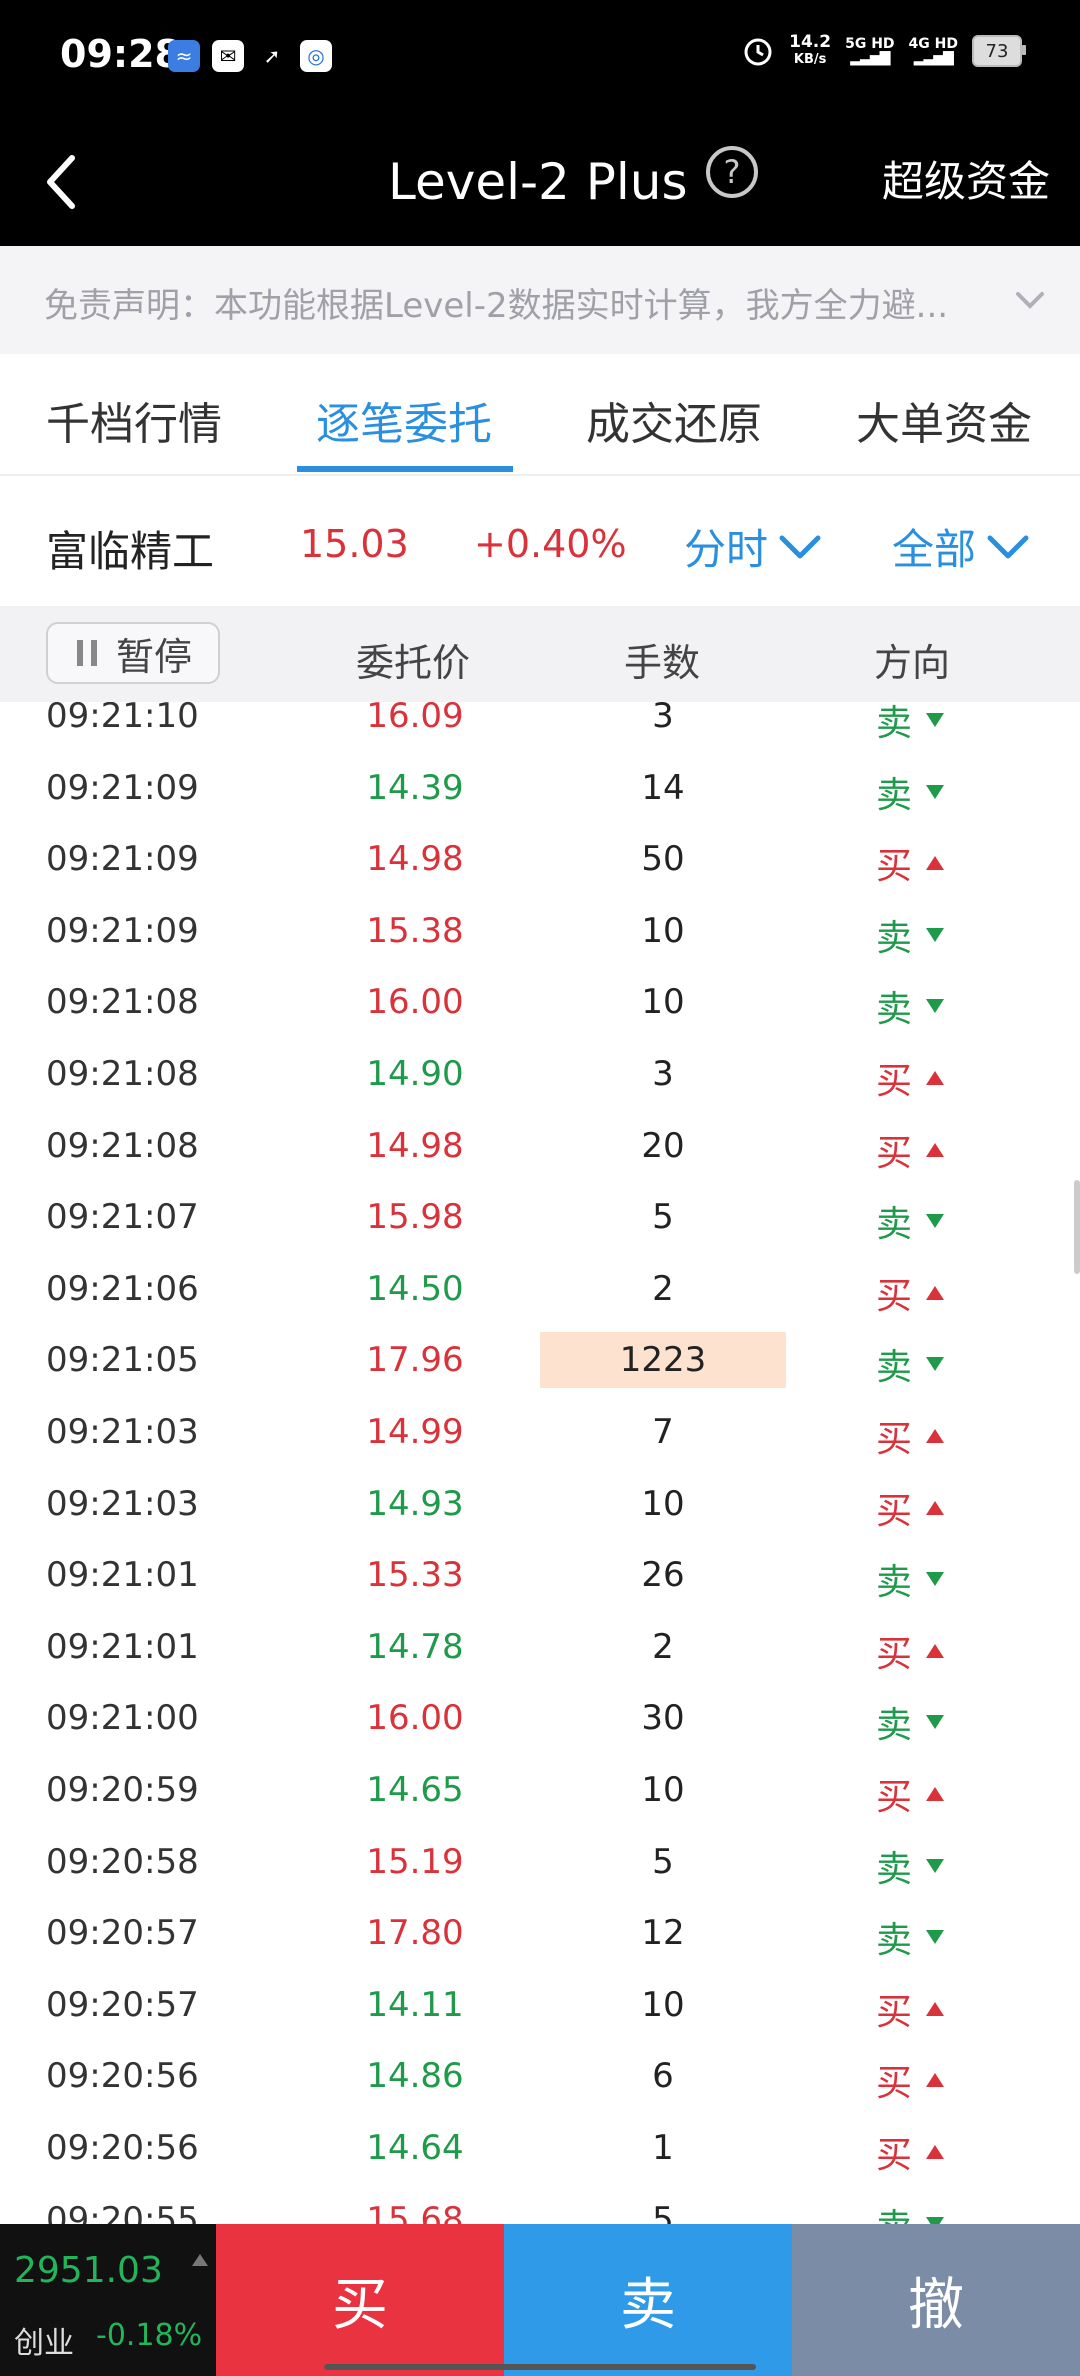 The width and height of the screenshot is (1080, 2376). What do you see at coordinates (1077, 1227) in the screenshot?
I see `scrollbar` at bounding box center [1077, 1227].